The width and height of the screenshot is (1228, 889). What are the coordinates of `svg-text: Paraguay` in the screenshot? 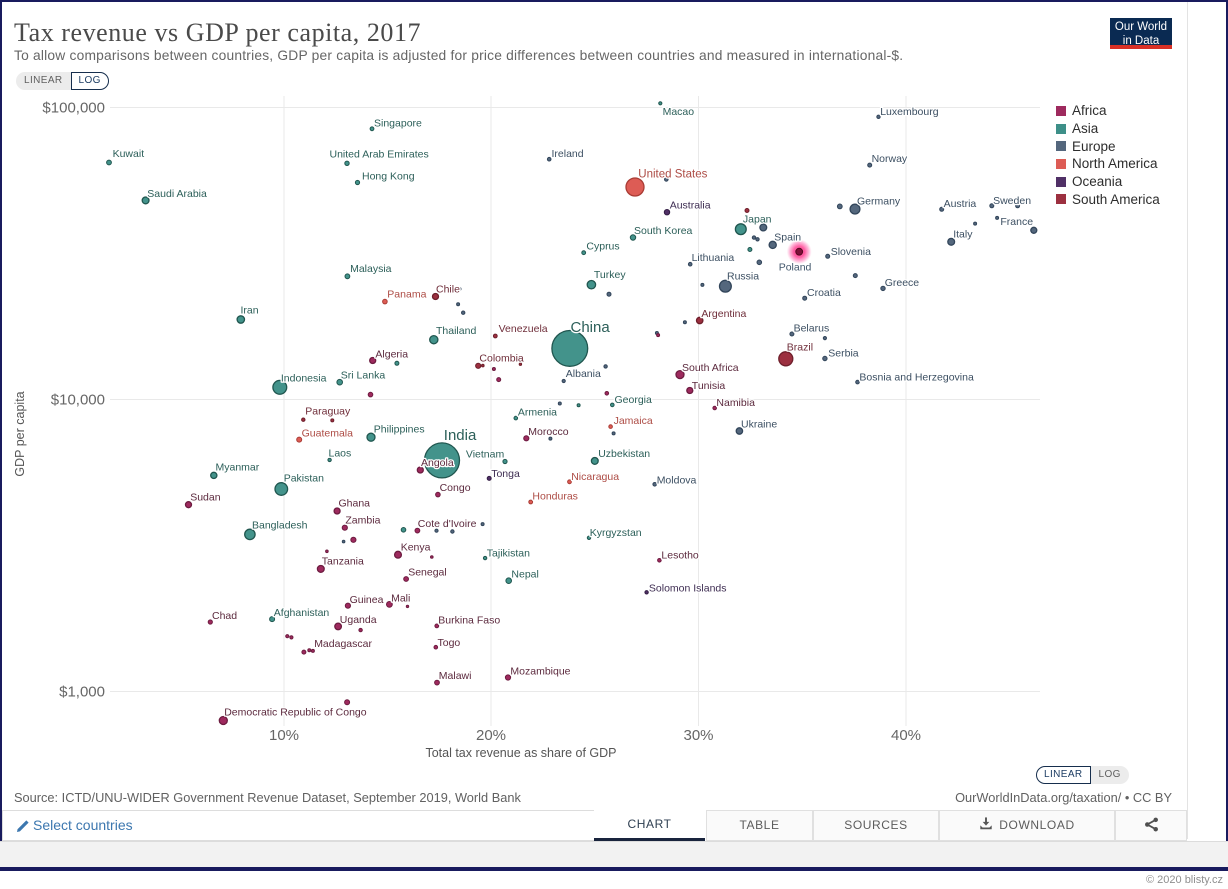 It's located at (328, 411).